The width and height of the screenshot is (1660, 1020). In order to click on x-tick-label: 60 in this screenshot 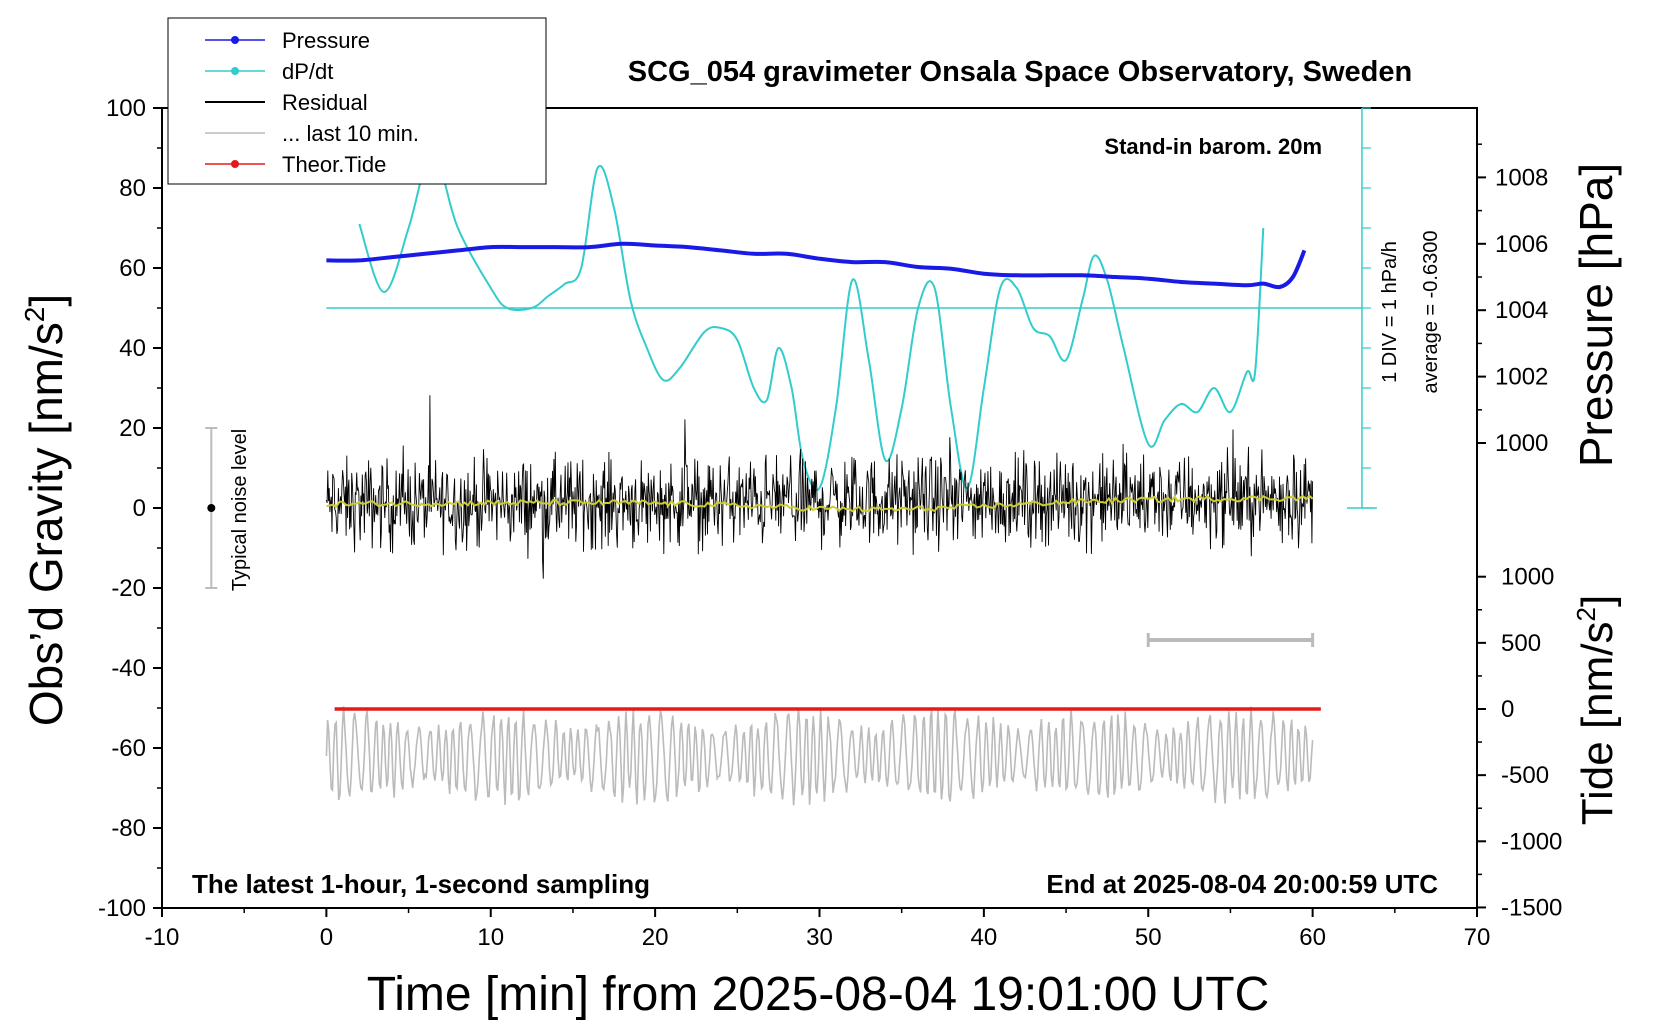, I will do `click(1312, 937)`.